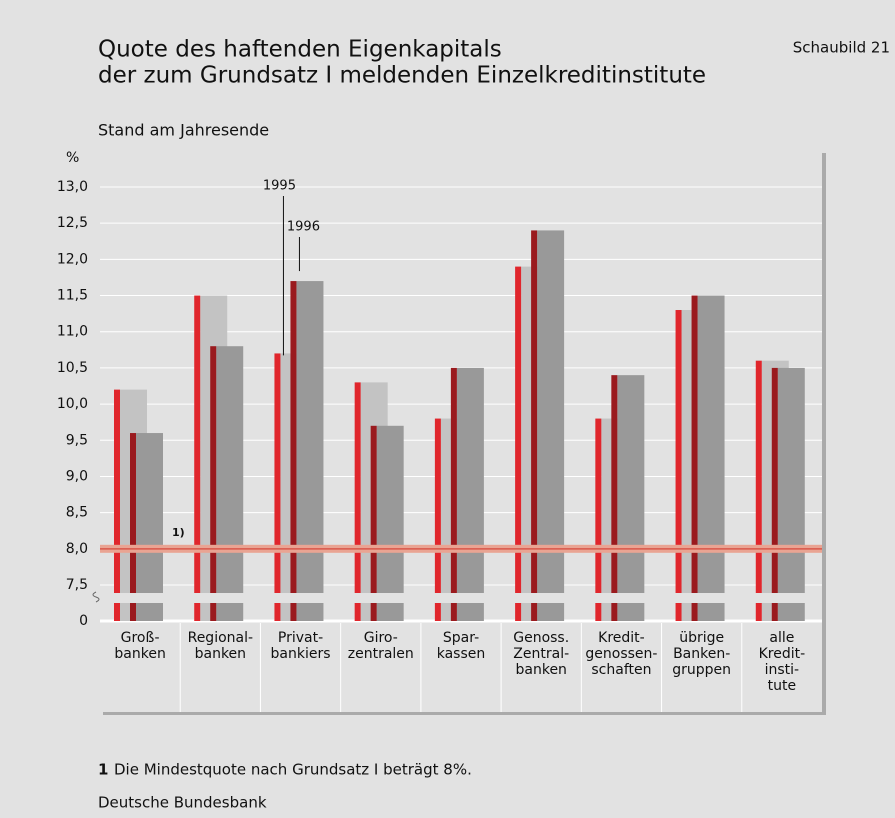 This screenshot has height=818, width=895. Describe the element at coordinates (72, 158) in the screenshot. I see `y-unit: %` at that location.